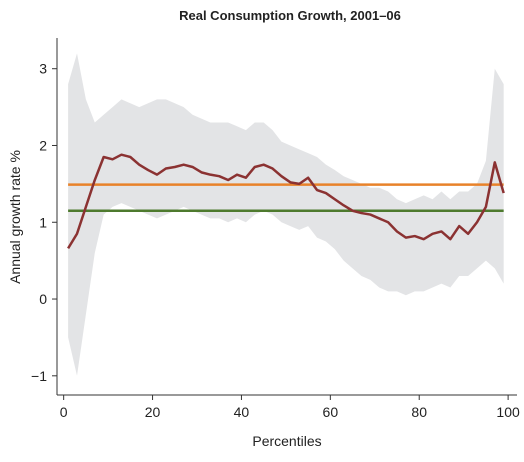 The height and width of the screenshot is (462, 524). What do you see at coordinates (508, 412) in the screenshot?
I see `x-tick-label: 100` at bounding box center [508, 412].